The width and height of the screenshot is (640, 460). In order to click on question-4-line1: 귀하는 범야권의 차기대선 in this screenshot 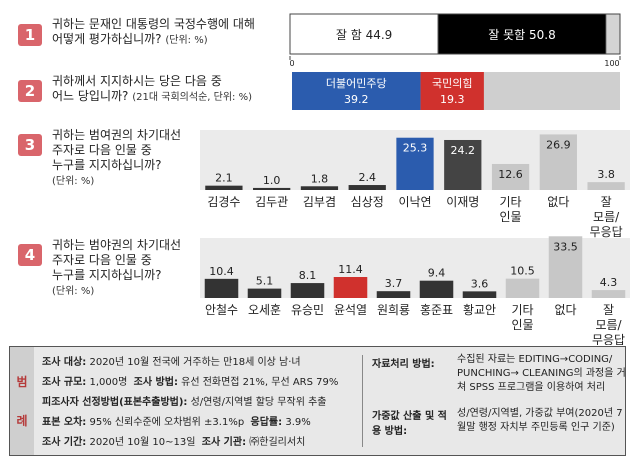, I will do `click(117, 245)`.